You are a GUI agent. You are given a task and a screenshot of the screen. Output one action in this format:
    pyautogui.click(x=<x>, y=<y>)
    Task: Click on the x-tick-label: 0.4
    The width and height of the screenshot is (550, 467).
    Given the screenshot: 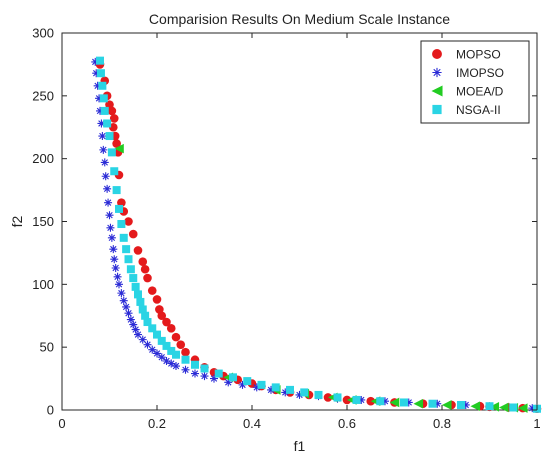 What is the action you would take?
    pyautogui.click(x=252, y=423)
    